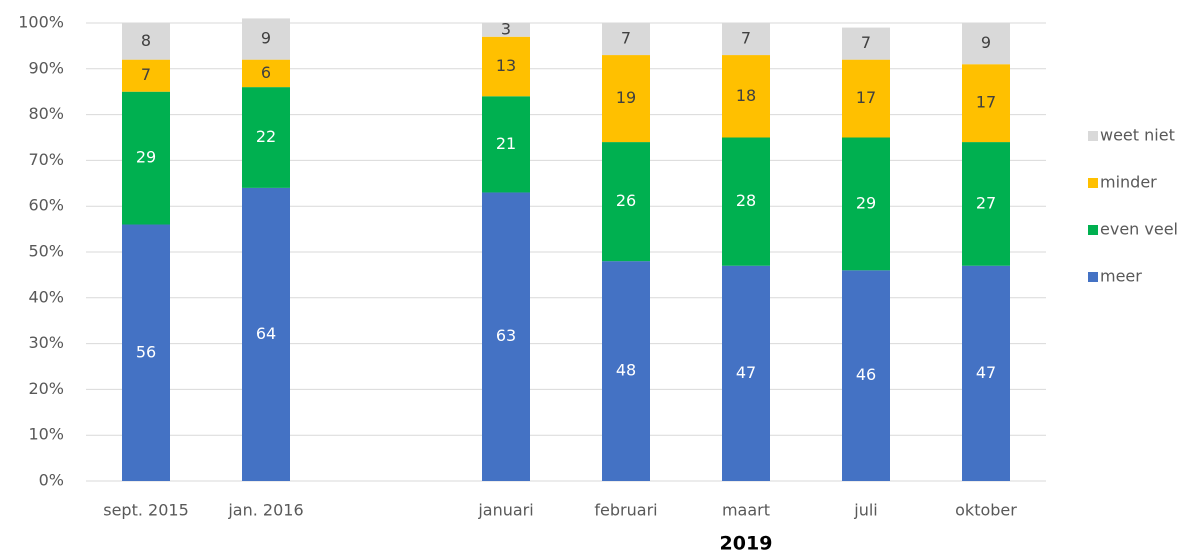 This screenshot has width=1194, height=556. Describe the element at coordinates (46, 113) in the screenshot. I see `y-tick-label: 80%` at that location.